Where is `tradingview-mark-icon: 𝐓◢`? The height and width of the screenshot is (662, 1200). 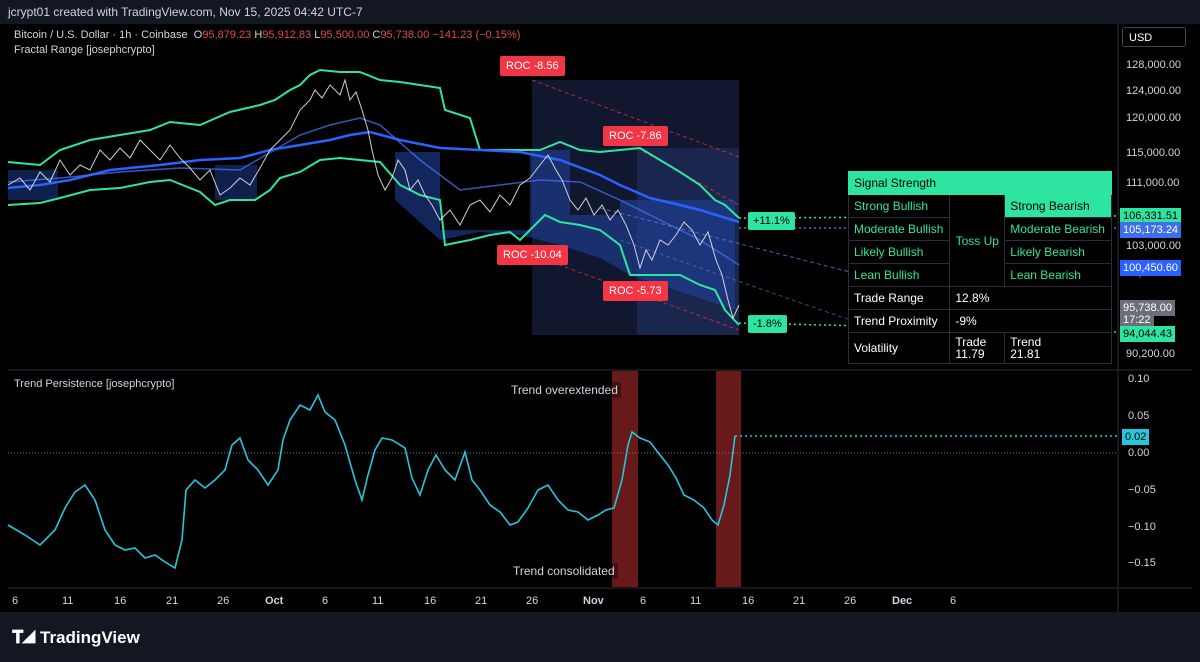
tradingview-mark-icon: 𝐓◢ is located at coordinates (24, 637).